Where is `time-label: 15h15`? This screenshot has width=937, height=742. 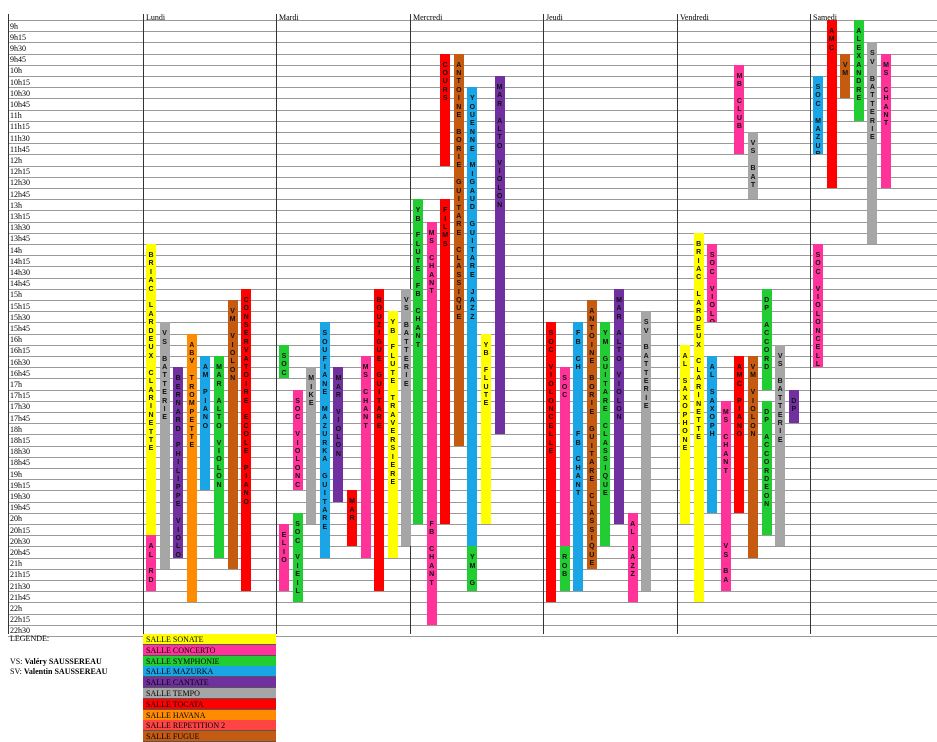 time-label: 15h15 is located at coordinates (20, 306).